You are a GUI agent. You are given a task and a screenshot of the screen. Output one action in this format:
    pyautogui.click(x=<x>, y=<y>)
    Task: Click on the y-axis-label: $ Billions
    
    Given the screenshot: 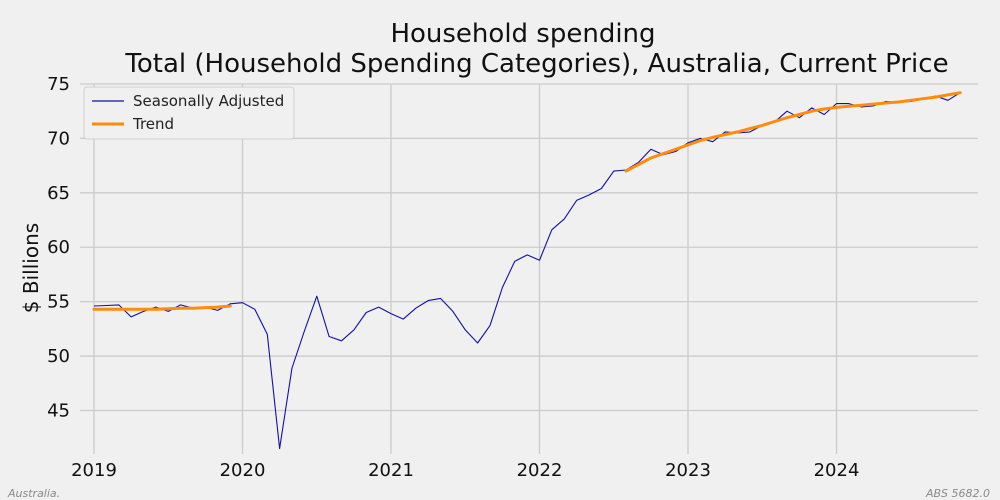 What is the action you would take?
    pyautogui.click(x=31, y=268)
    